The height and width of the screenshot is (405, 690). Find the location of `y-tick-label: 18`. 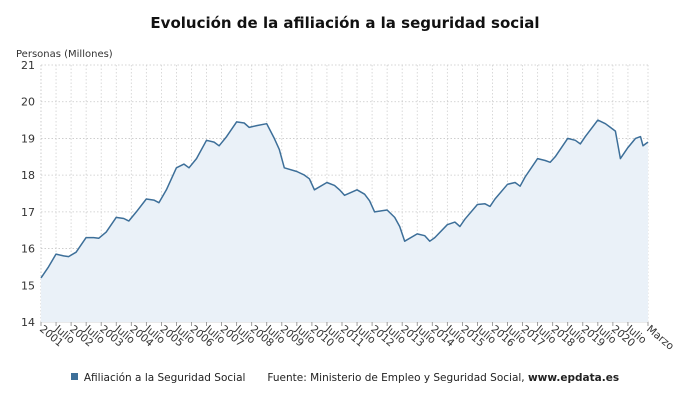

y-tick-label: 18 is located at coordinates (28, 175).